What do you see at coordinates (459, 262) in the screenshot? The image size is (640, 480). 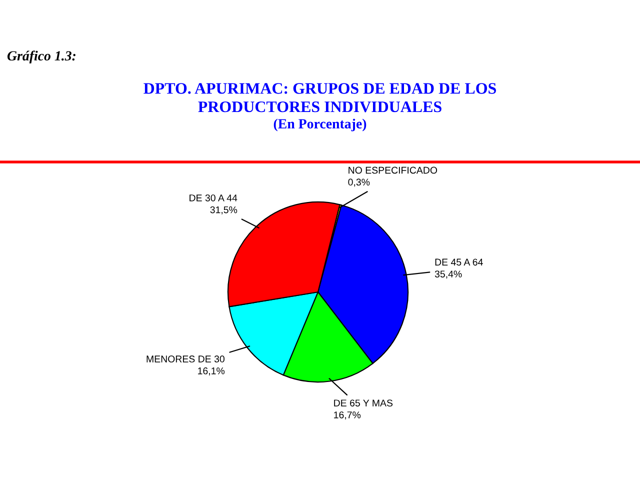 I see `slice-label: DE 45 A 64` at bounding box center [459, 262].